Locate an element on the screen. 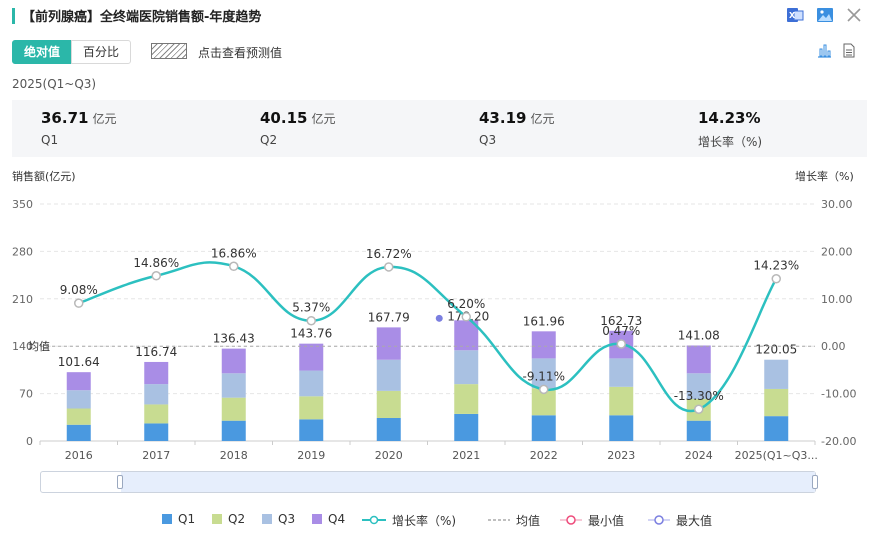 The height and width of the screenshot is (541, 879). close-icon is located at coordinates (854, 15).